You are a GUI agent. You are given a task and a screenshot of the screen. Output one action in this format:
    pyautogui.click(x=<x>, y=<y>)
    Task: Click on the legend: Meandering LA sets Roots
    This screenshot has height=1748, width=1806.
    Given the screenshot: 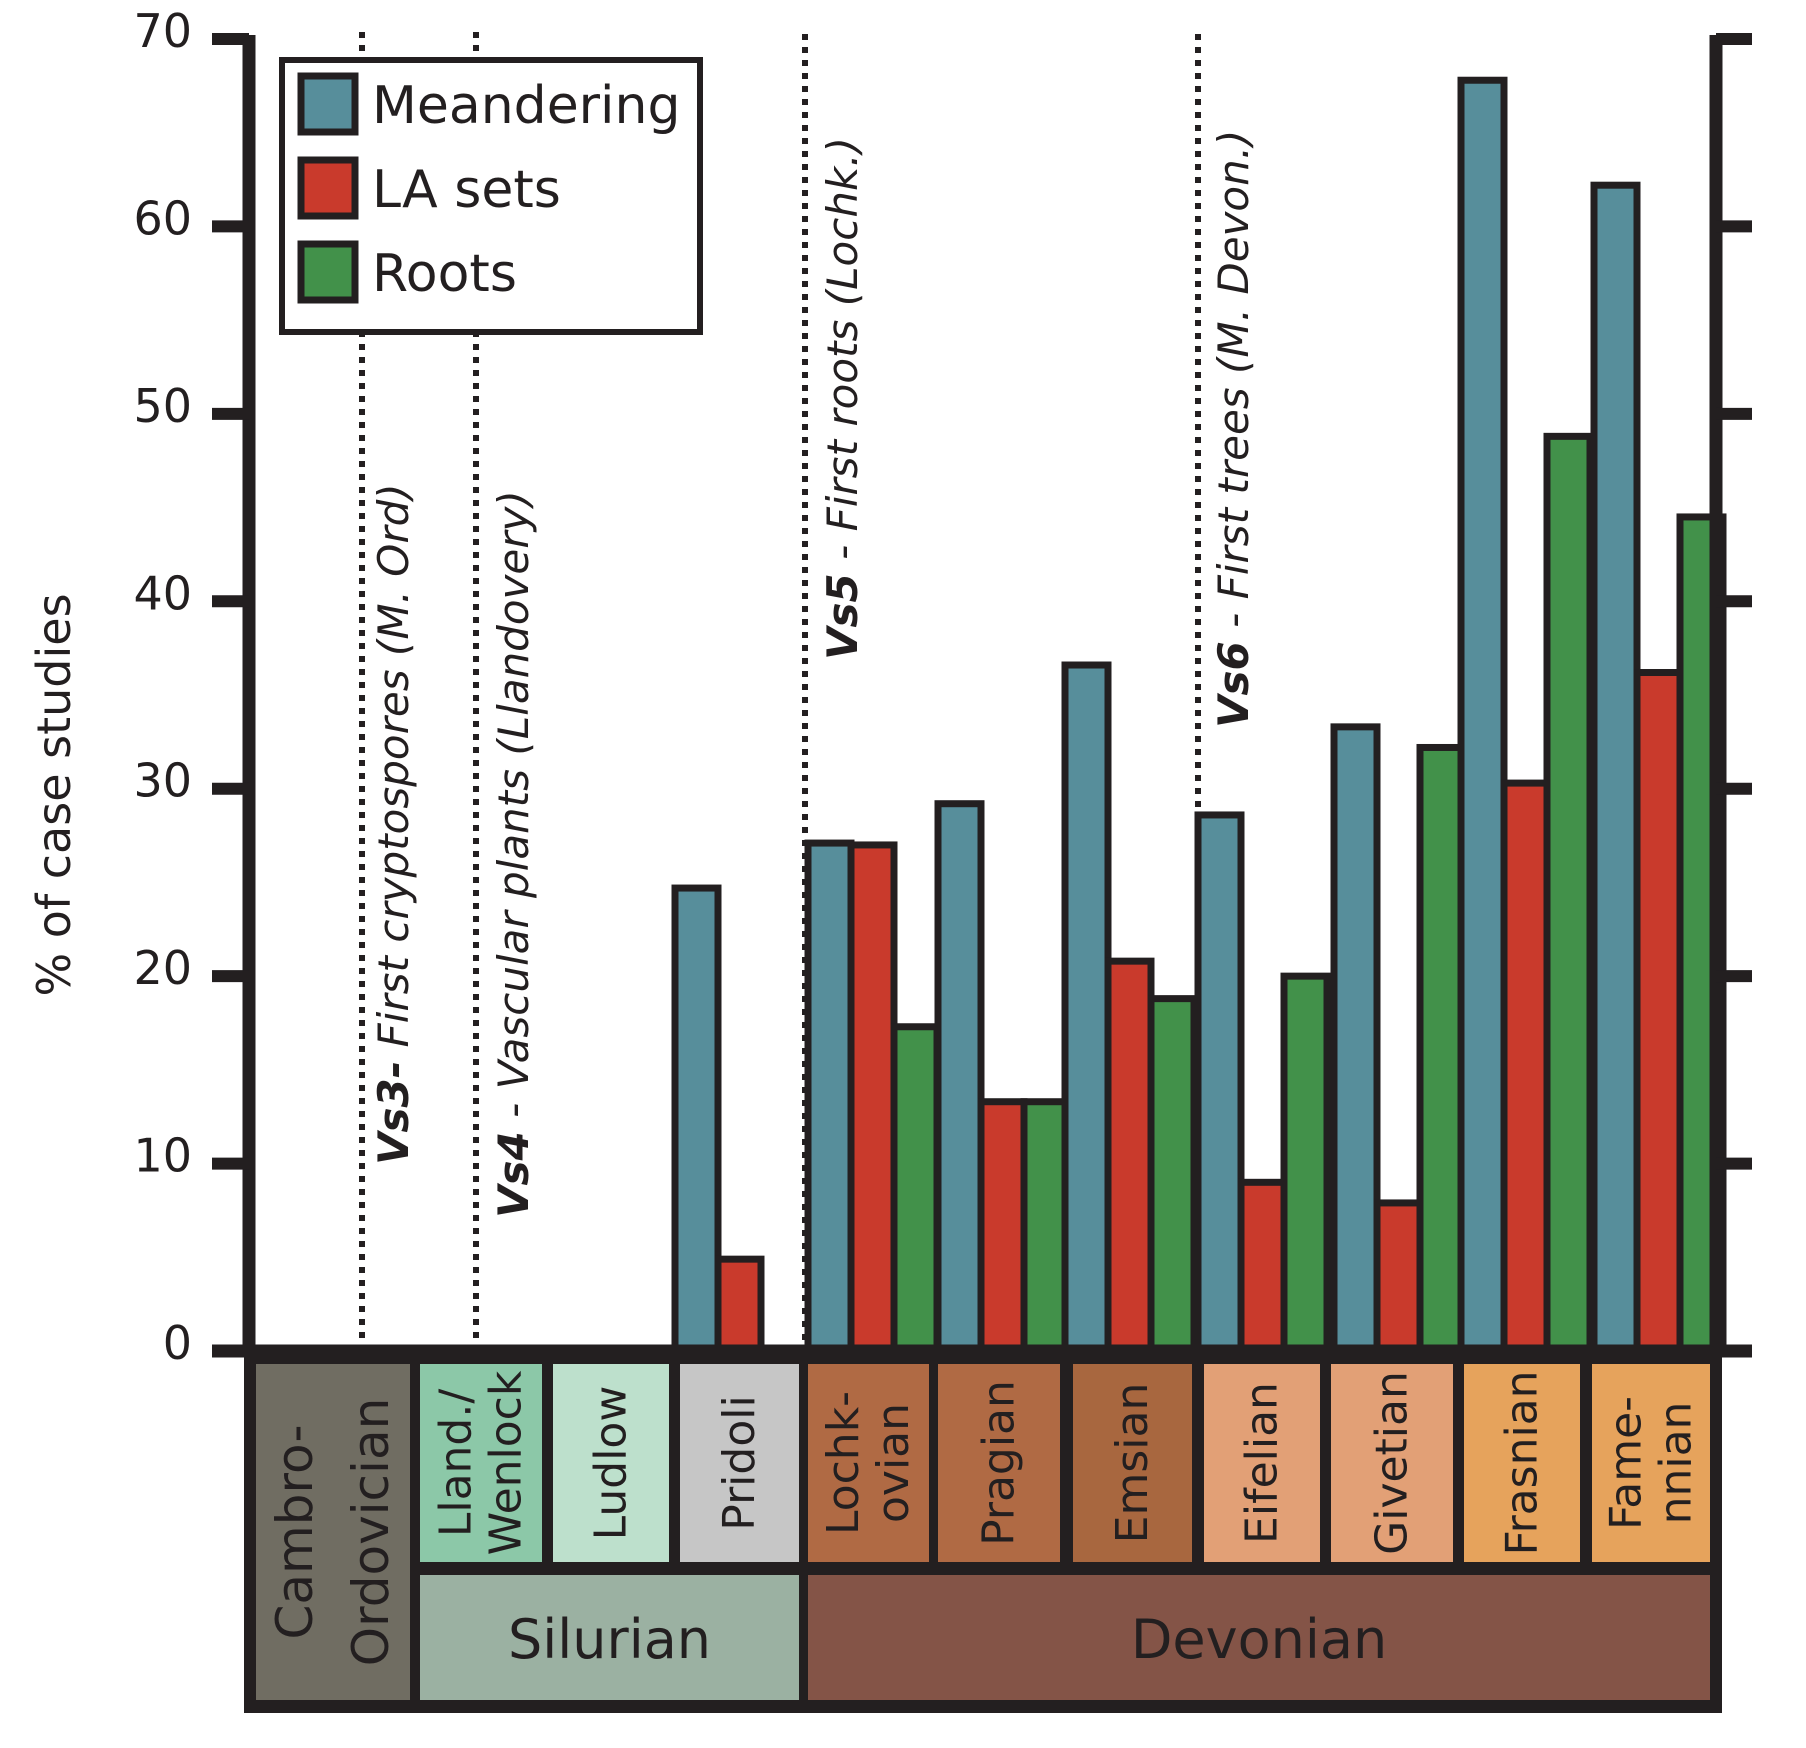 What is the action you would take?
    pyautogui.click(x=491, y=196)
    